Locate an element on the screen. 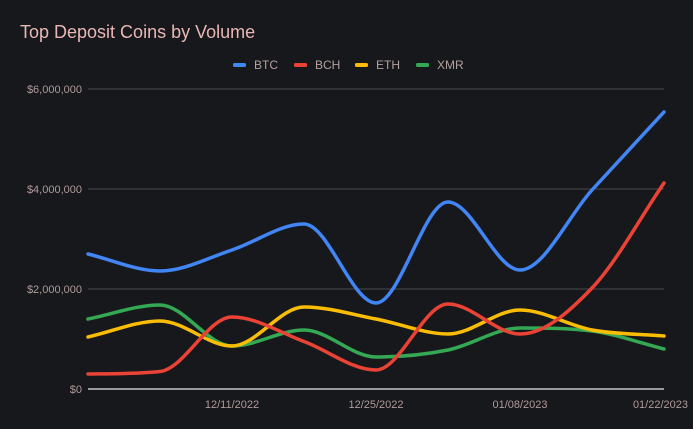  x-tick-label: 12/25/2022 is located at coordinates (375, 405).